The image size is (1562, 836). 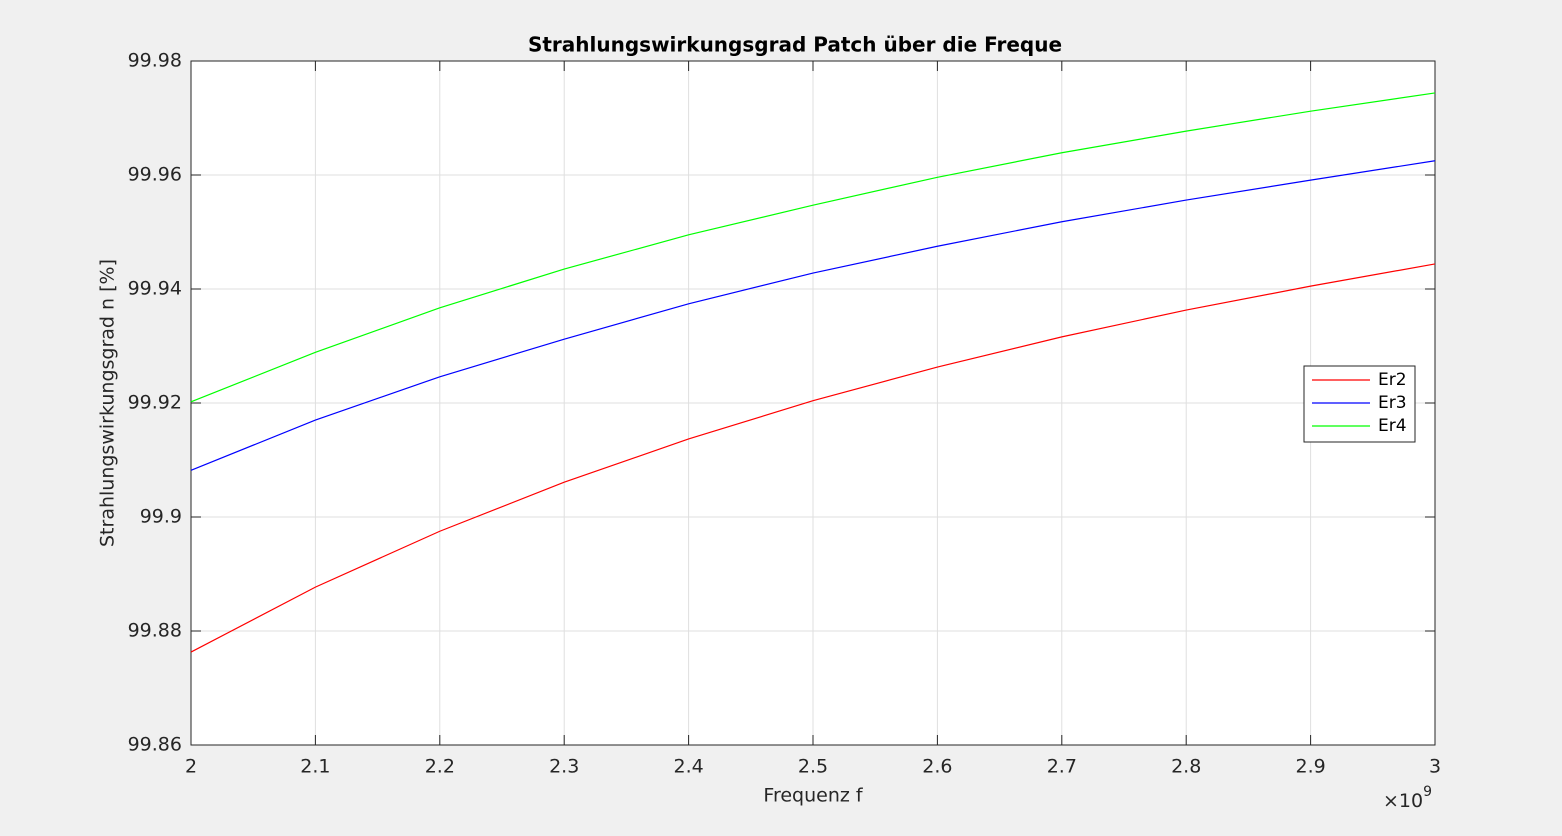 I want to click on x-tick-label: 2.5, so click(x=813, y=767).